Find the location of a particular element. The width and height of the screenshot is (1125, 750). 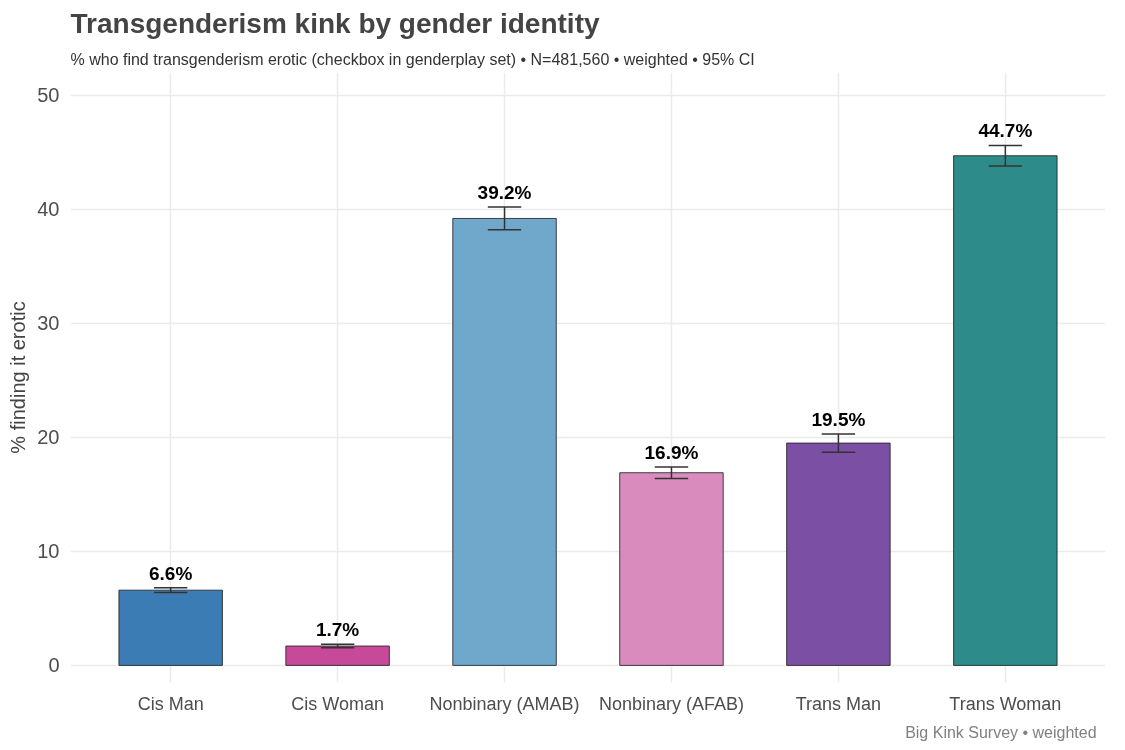

data-label: 44.7% is located at coordinates (1005, 131).